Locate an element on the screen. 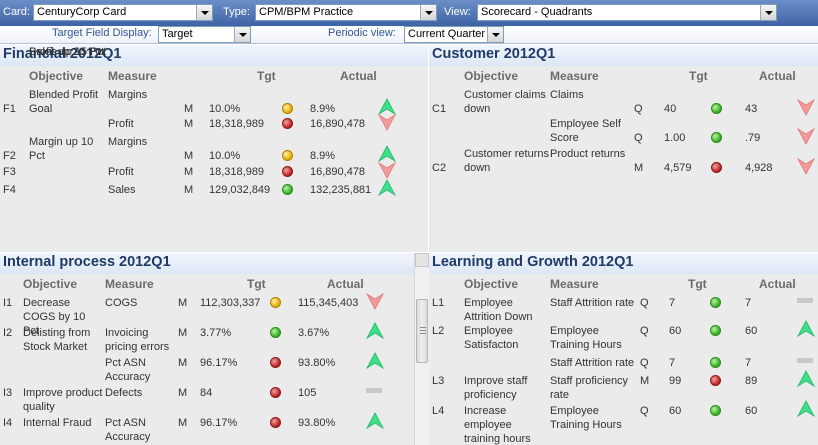  target-display-value: Target is located at coordinates (177, 34).